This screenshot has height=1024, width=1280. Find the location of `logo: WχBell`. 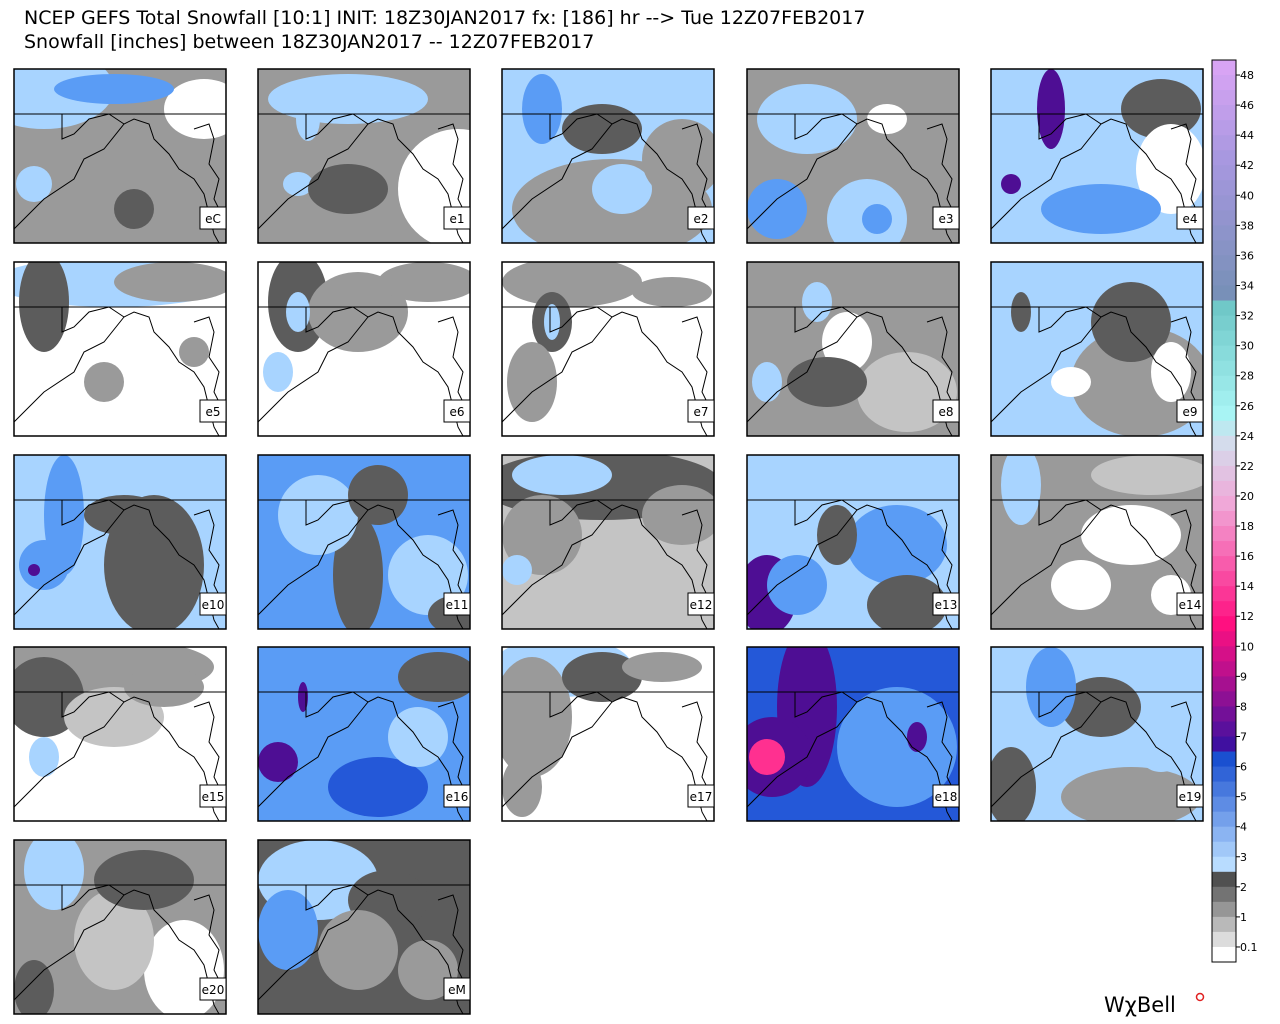

logo: WχBell is located at coordinates (1140, 1005).